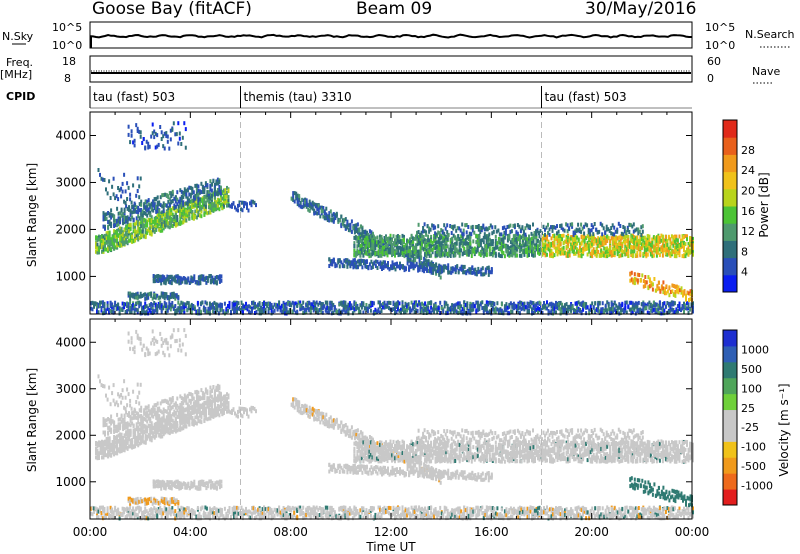  I want to click on cpid-segment-label: themis (tau) 3310, so click(298, 97).